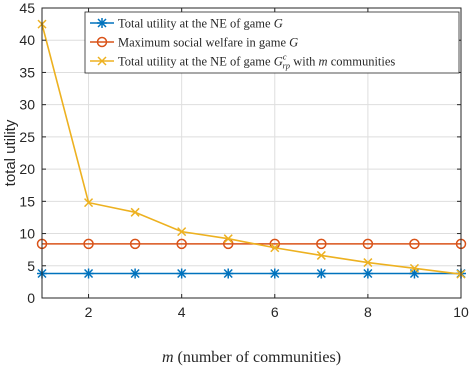  I want to click on y-tick-label: 30, so click(27, 105).